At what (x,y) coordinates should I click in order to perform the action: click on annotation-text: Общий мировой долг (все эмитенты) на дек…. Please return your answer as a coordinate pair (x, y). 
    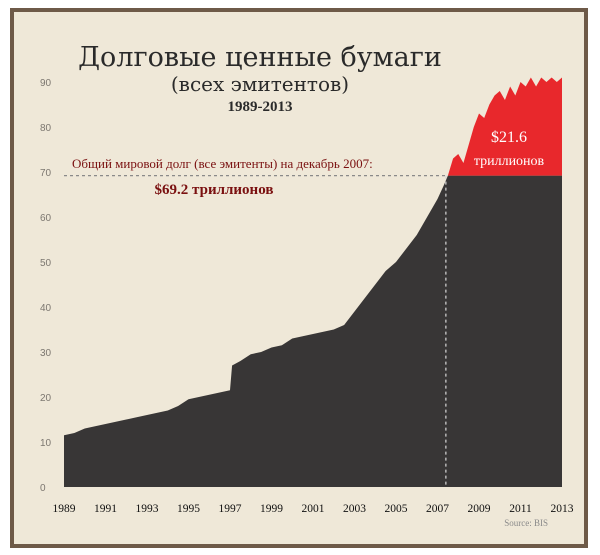
    Looking at the image, I should click on (222, 163).